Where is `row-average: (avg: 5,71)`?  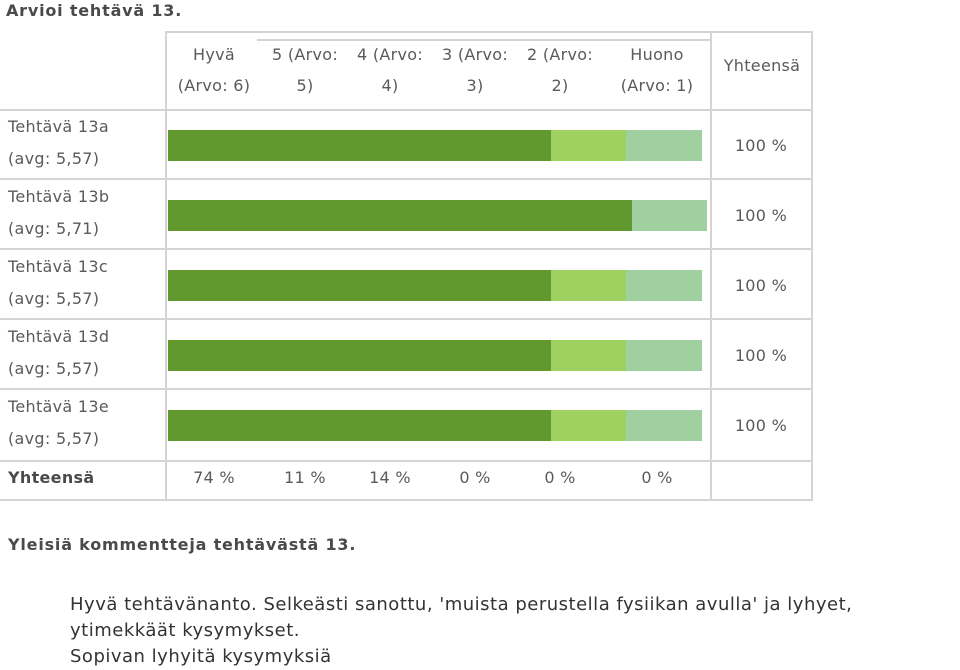
row-average: (avg: 5,71) is located at coordinates (54, 228).